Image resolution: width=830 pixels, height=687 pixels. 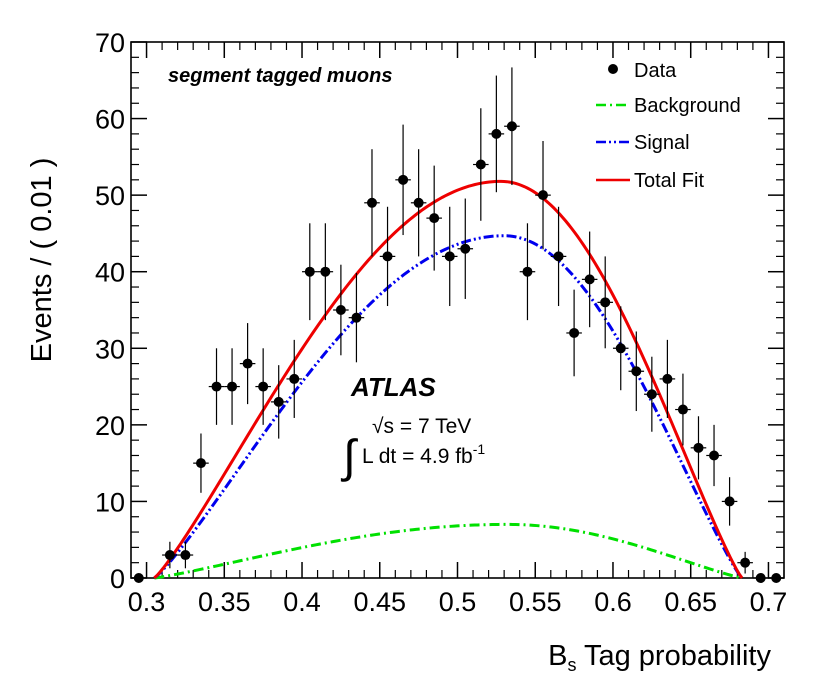 What do you see at coordinates (110, 273) in the screenshot?
I see `y-tick-label: 40` at bounding box center [110, 273].